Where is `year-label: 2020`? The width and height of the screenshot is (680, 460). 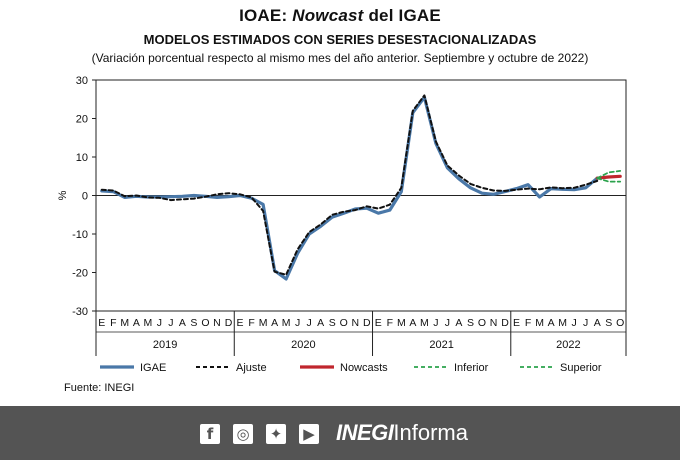 year-label: 2020 is located at coordinates (303, 345).